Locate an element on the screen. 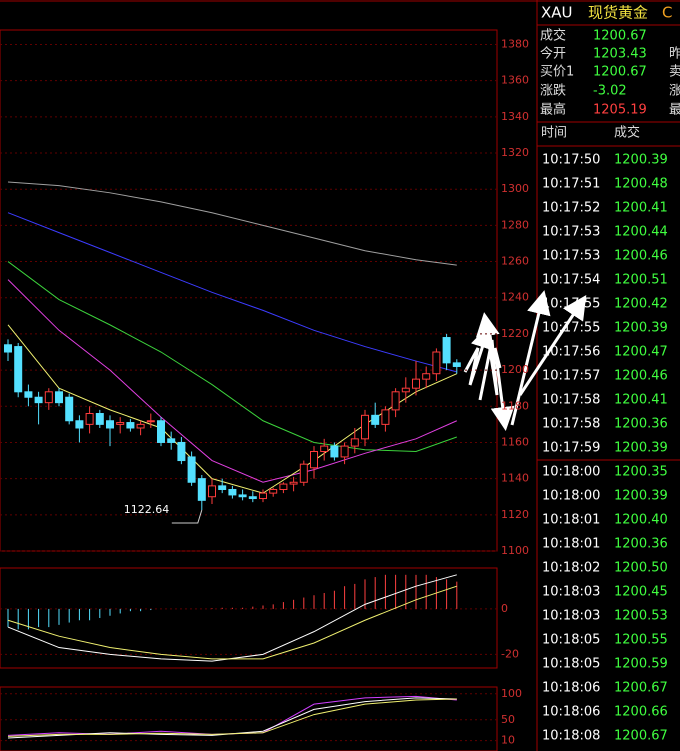 Image resolution: width=680 pixels, height=751 pixels. y-tick-label: 1260 is located at coordinates (515, 261).